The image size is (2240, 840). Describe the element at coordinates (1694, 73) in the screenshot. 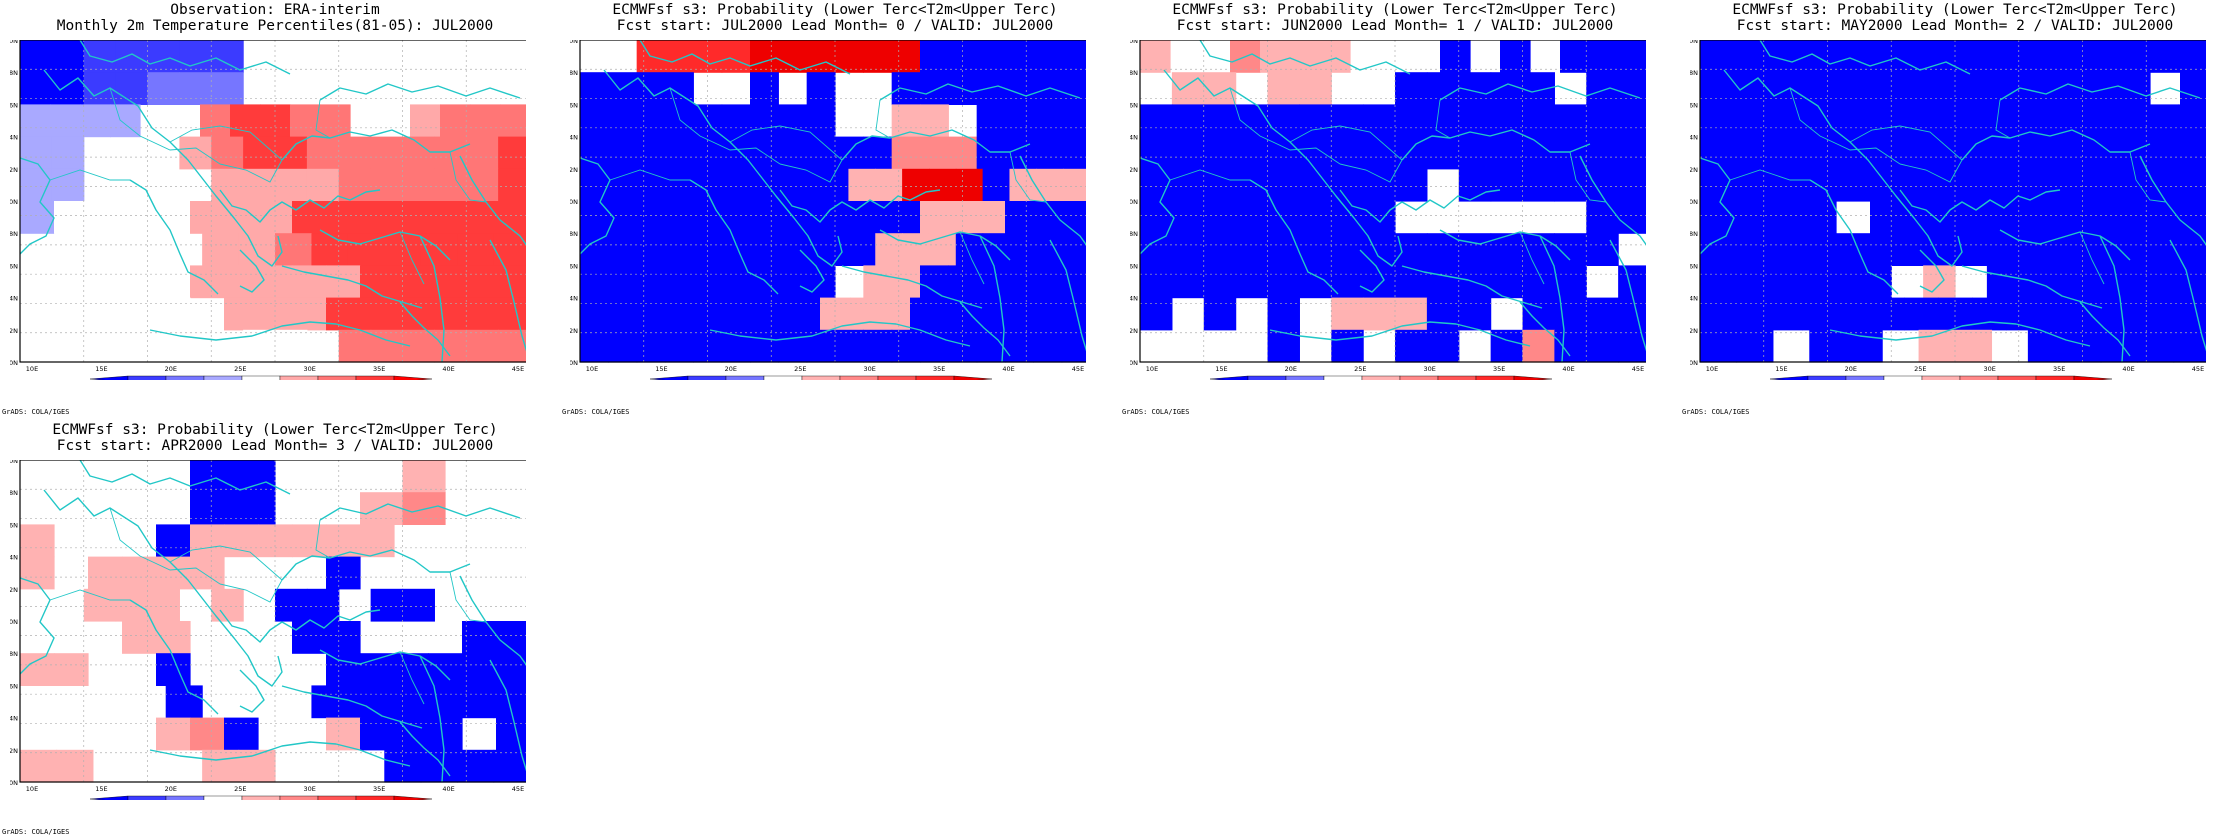

I see `lat-tick-label: 48N` at that location.